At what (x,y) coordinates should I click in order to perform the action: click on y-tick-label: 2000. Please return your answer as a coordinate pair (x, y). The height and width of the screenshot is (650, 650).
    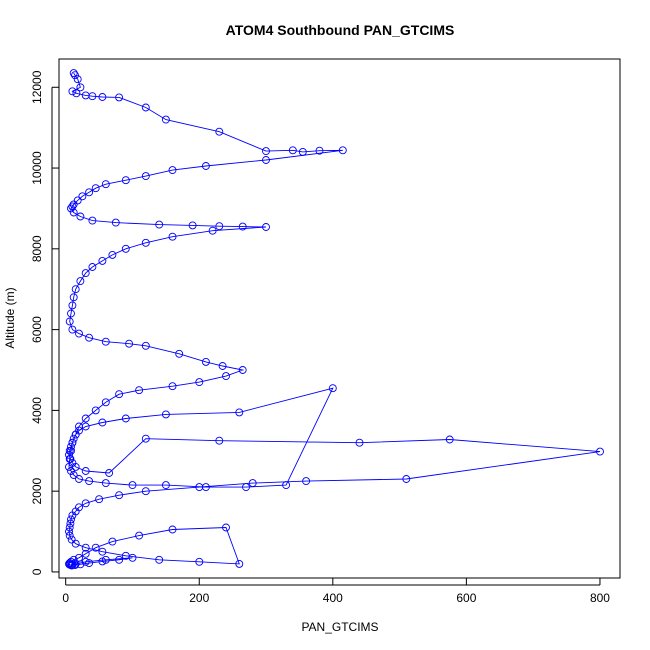
    Looking at the image, I should click on (37, 490).